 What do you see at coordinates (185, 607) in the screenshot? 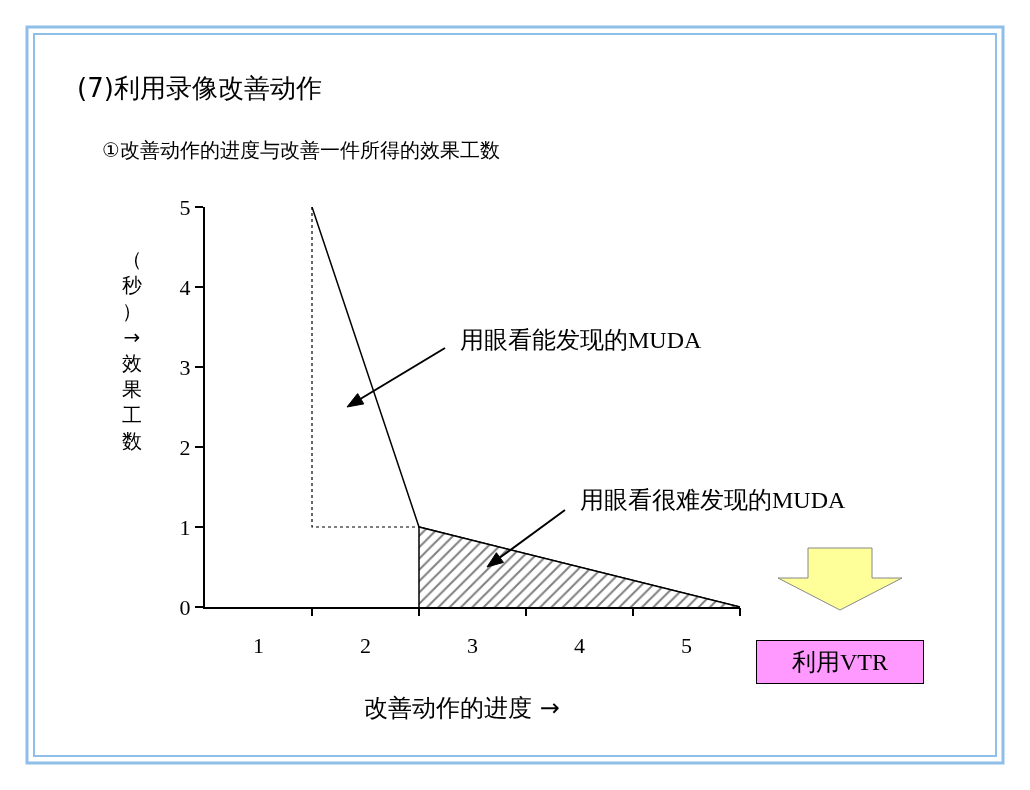
I see `y-tick-label: 0` at bounding box center [185, 607].